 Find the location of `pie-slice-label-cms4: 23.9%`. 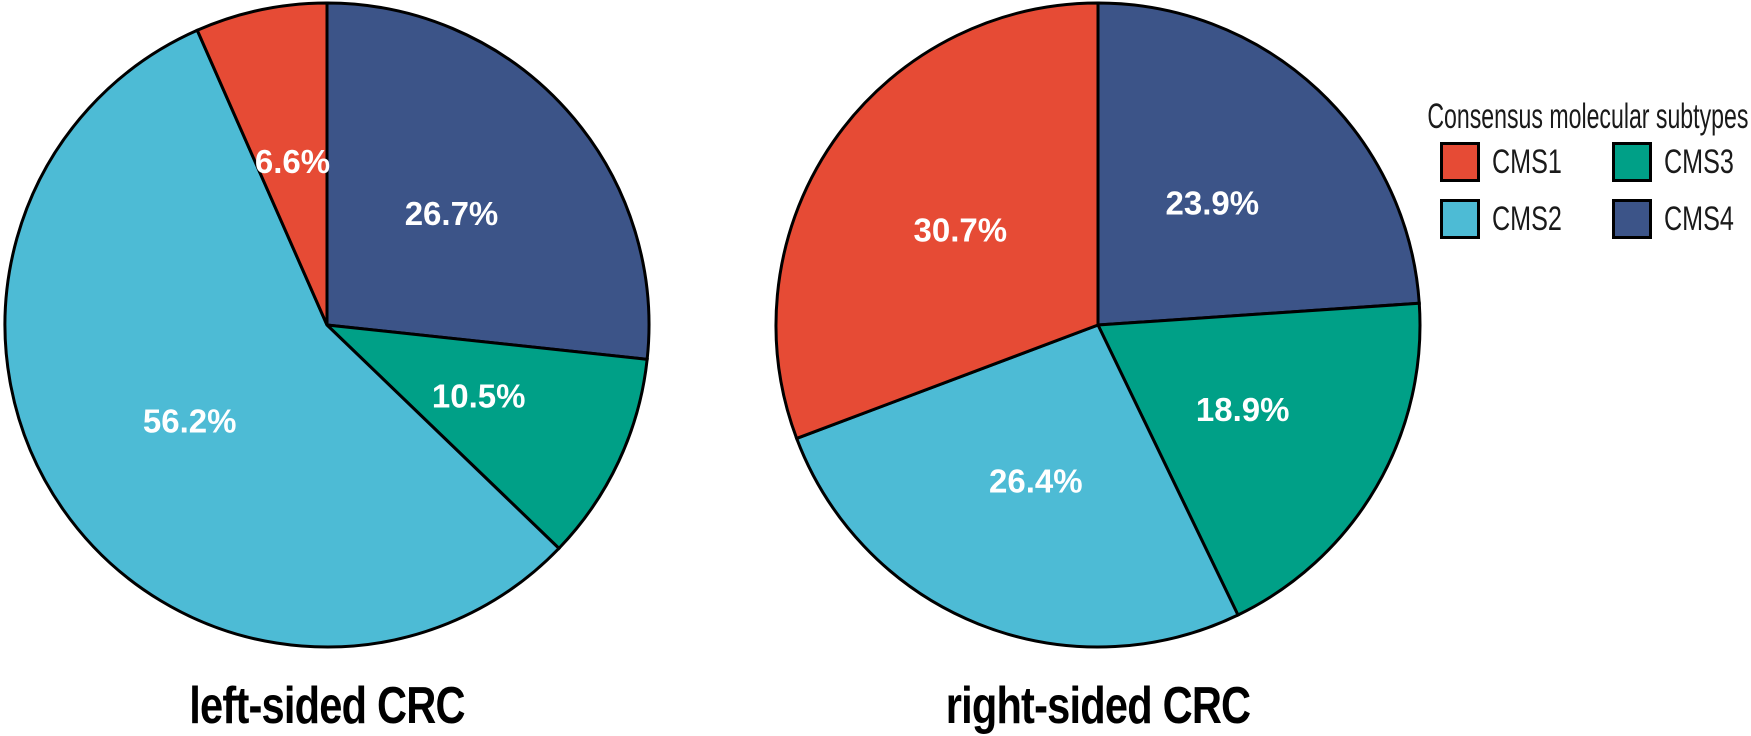

pie-slice-label-cms4: 23.9% is located at coordinates (1213, 203).